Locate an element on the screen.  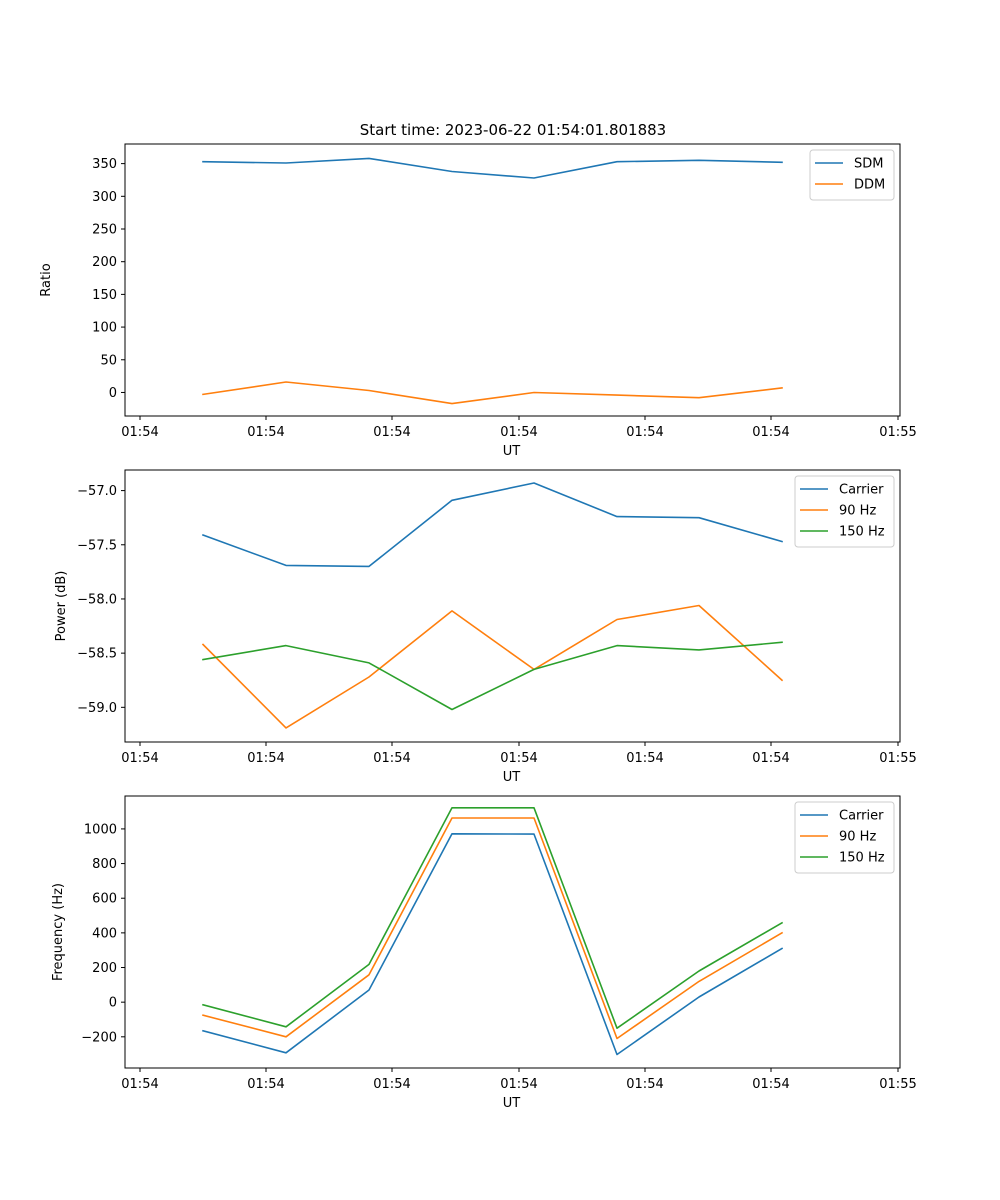
series-line-sdm is located at coordinates (492, 168).